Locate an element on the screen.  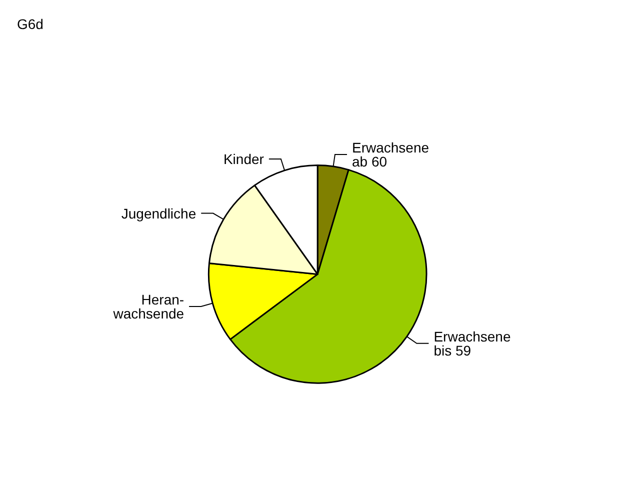
slice-label: Jugendliche is located at coordinates (158, 213).